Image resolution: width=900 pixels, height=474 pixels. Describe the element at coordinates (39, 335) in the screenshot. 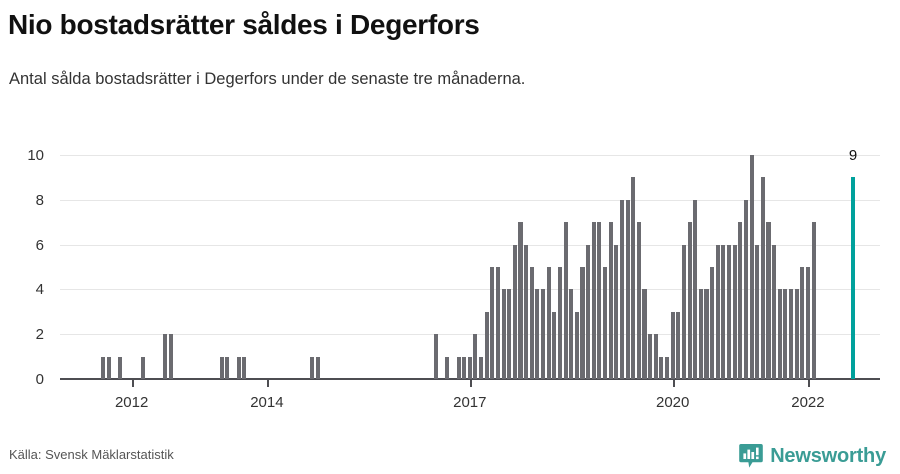

I see `y-axis-tick-label: 2` at that location.